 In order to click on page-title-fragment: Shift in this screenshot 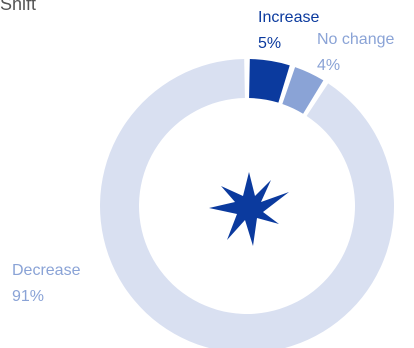, I will do `click(18, 7)`.